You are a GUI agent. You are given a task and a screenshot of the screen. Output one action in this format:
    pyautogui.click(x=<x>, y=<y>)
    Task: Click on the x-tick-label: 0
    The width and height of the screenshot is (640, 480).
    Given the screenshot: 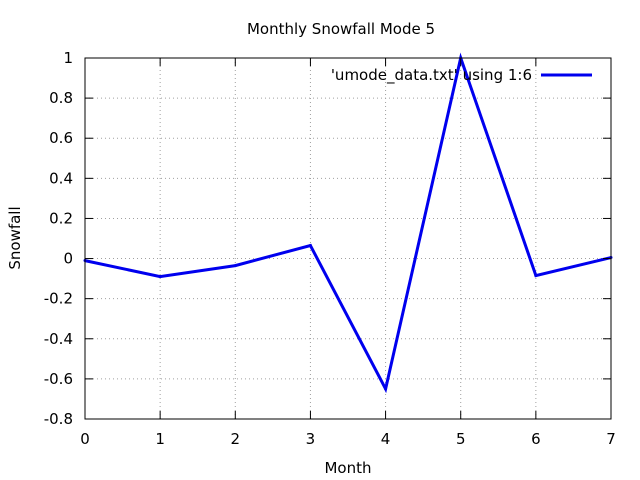 What is the action you would take?
    pyautogui.click(x=85, y=439)
    